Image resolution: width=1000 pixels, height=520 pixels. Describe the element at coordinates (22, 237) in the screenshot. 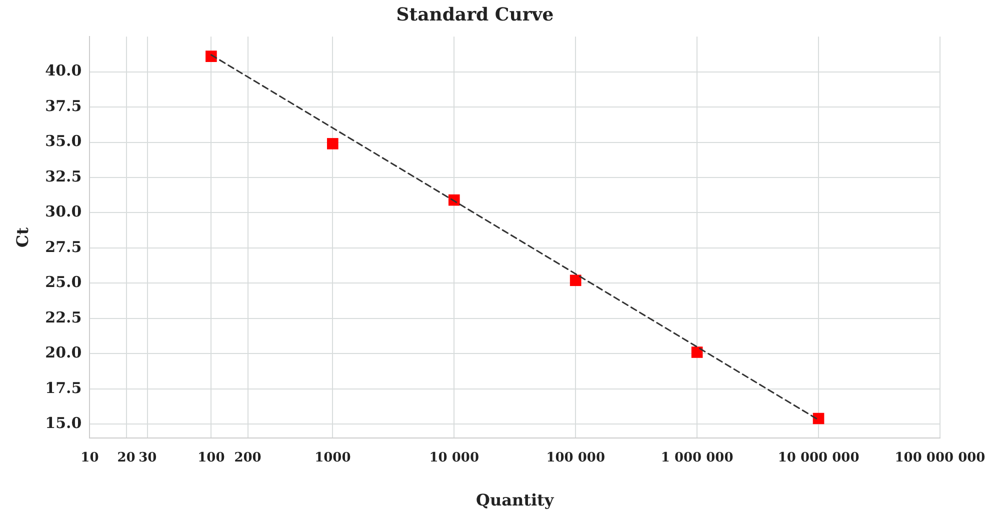

I see `y-axis-title: Ct` at that location.